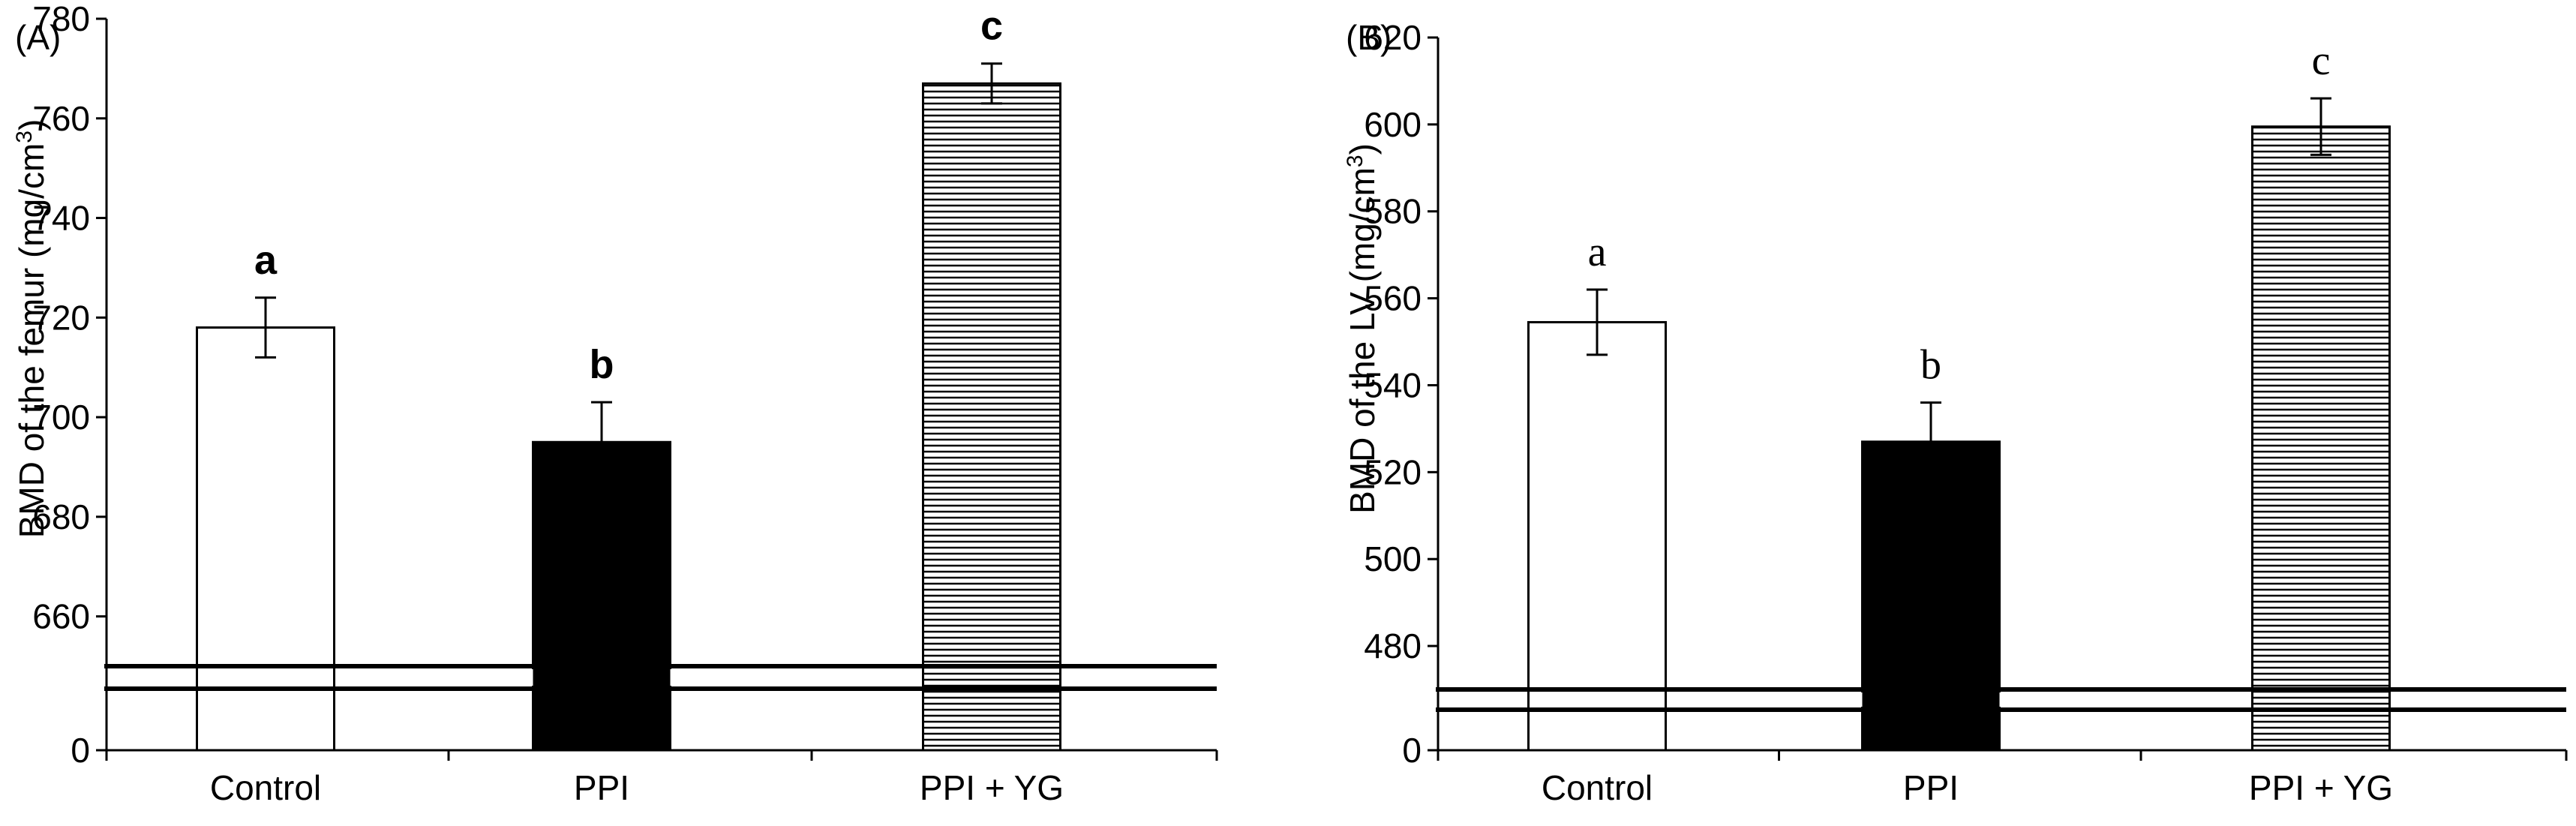  What do you see at coordinates (1393, 37) in the screenshot?
I see `y-tick-label: 620` at bounding box center [1393, 37].